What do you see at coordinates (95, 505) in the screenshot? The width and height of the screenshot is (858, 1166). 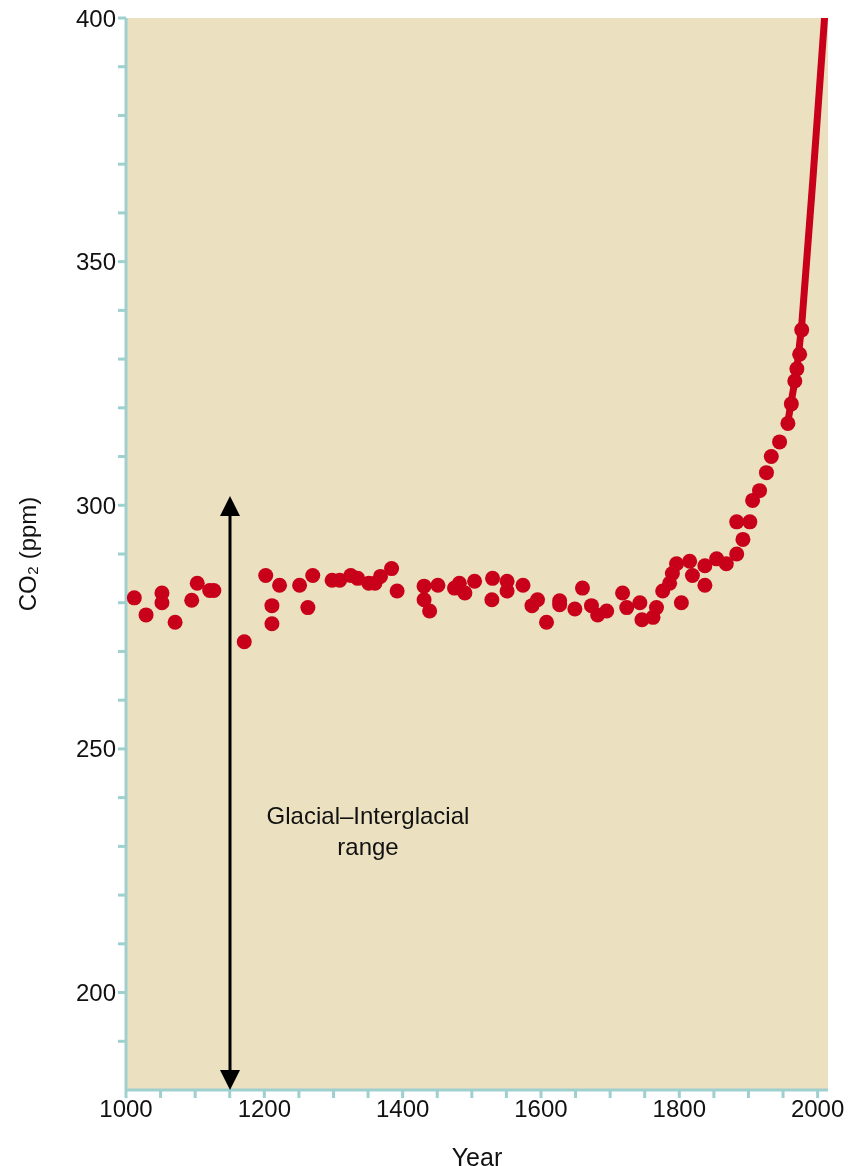 I see `y-tick-label: 300` at bounding box center [95, 505].